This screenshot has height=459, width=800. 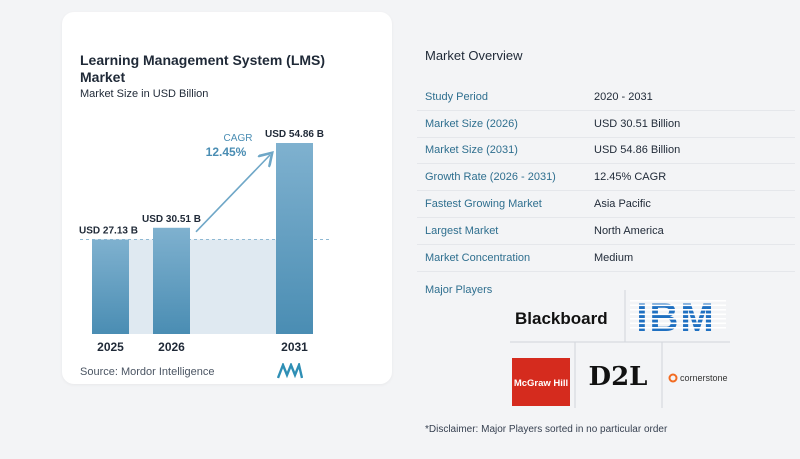 I want to click on overview-row: Study Period 2020 - 2031, so click(x=606, y=97).